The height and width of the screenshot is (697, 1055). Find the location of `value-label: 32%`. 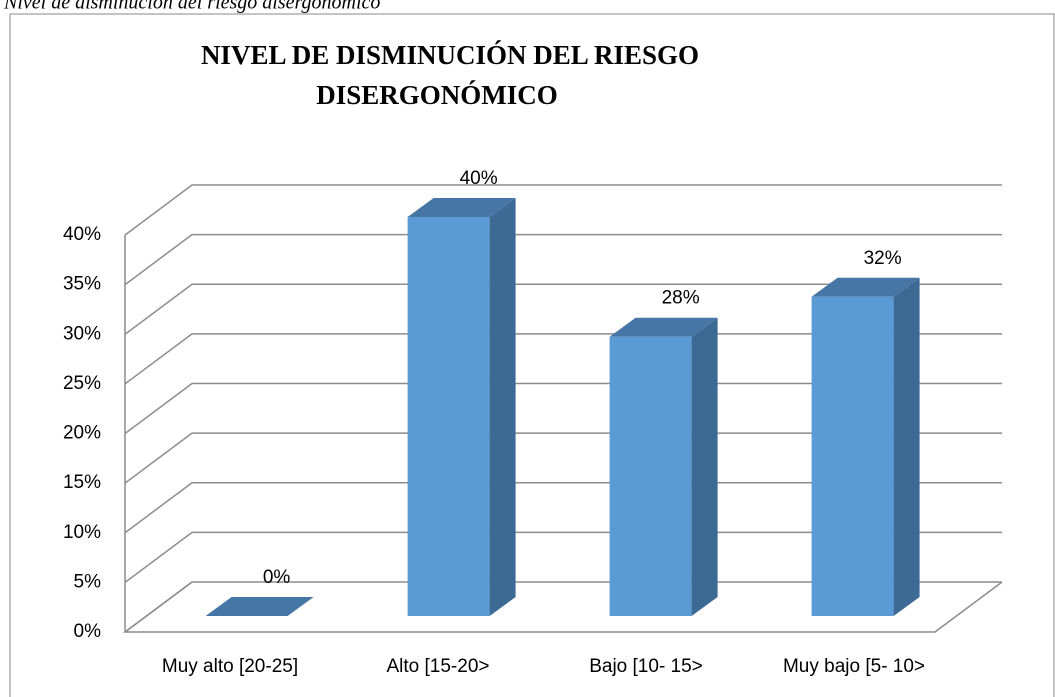

value-label: 32% is located at coordinates (883, 258).